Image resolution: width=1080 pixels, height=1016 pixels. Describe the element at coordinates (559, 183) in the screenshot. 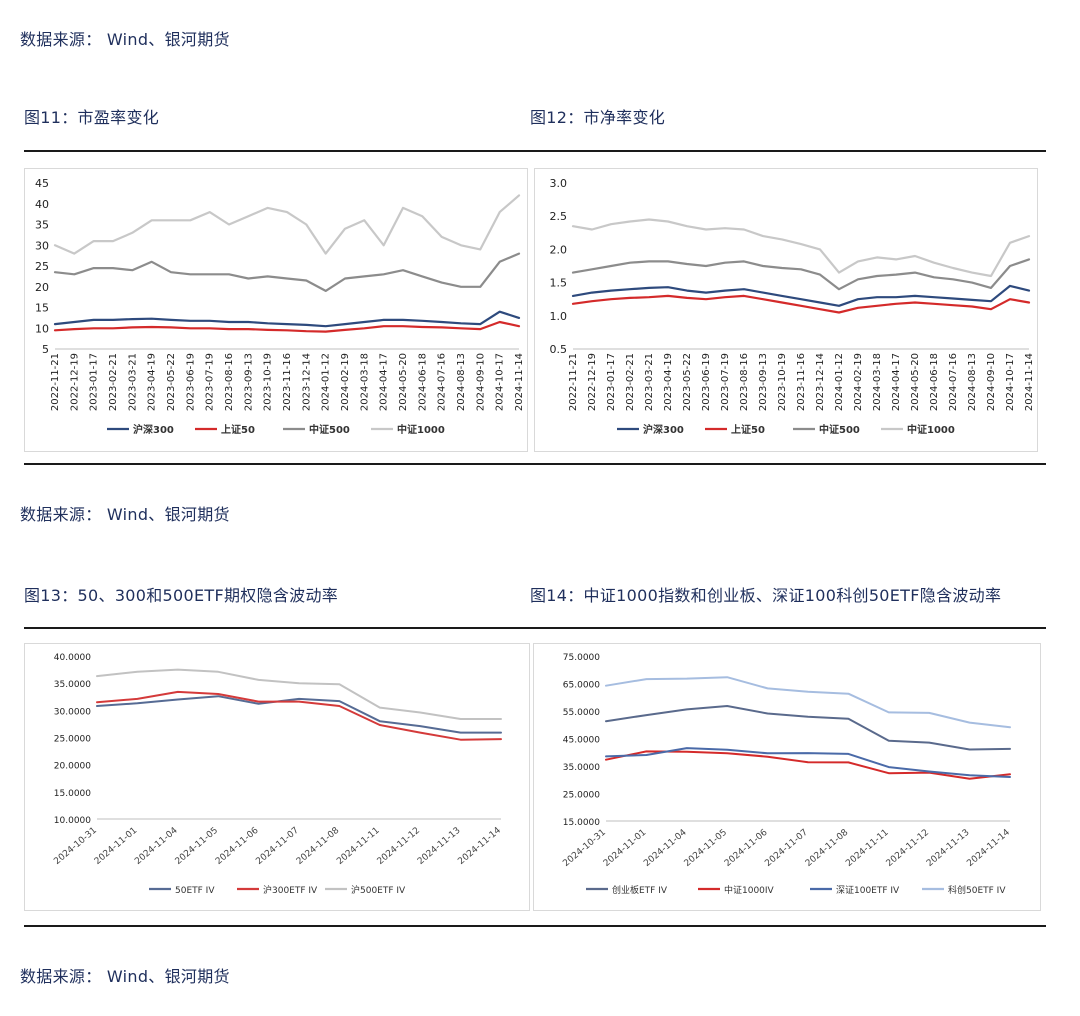

I see `y-tick-label: 3.0` at that location.